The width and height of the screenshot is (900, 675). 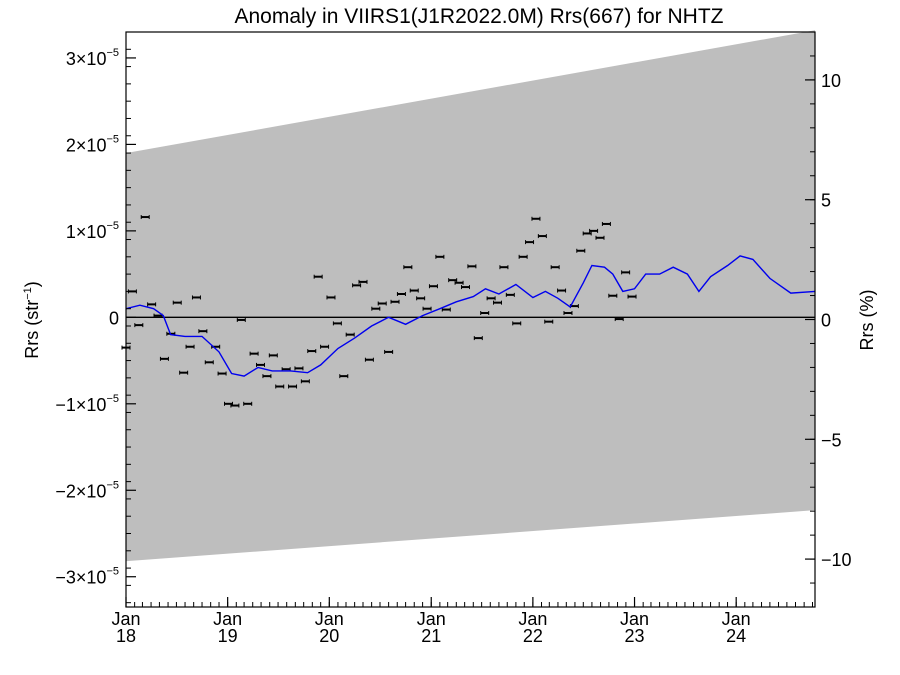 I want to click on y-right-tick-label: −10, so click(x=836, y=560).